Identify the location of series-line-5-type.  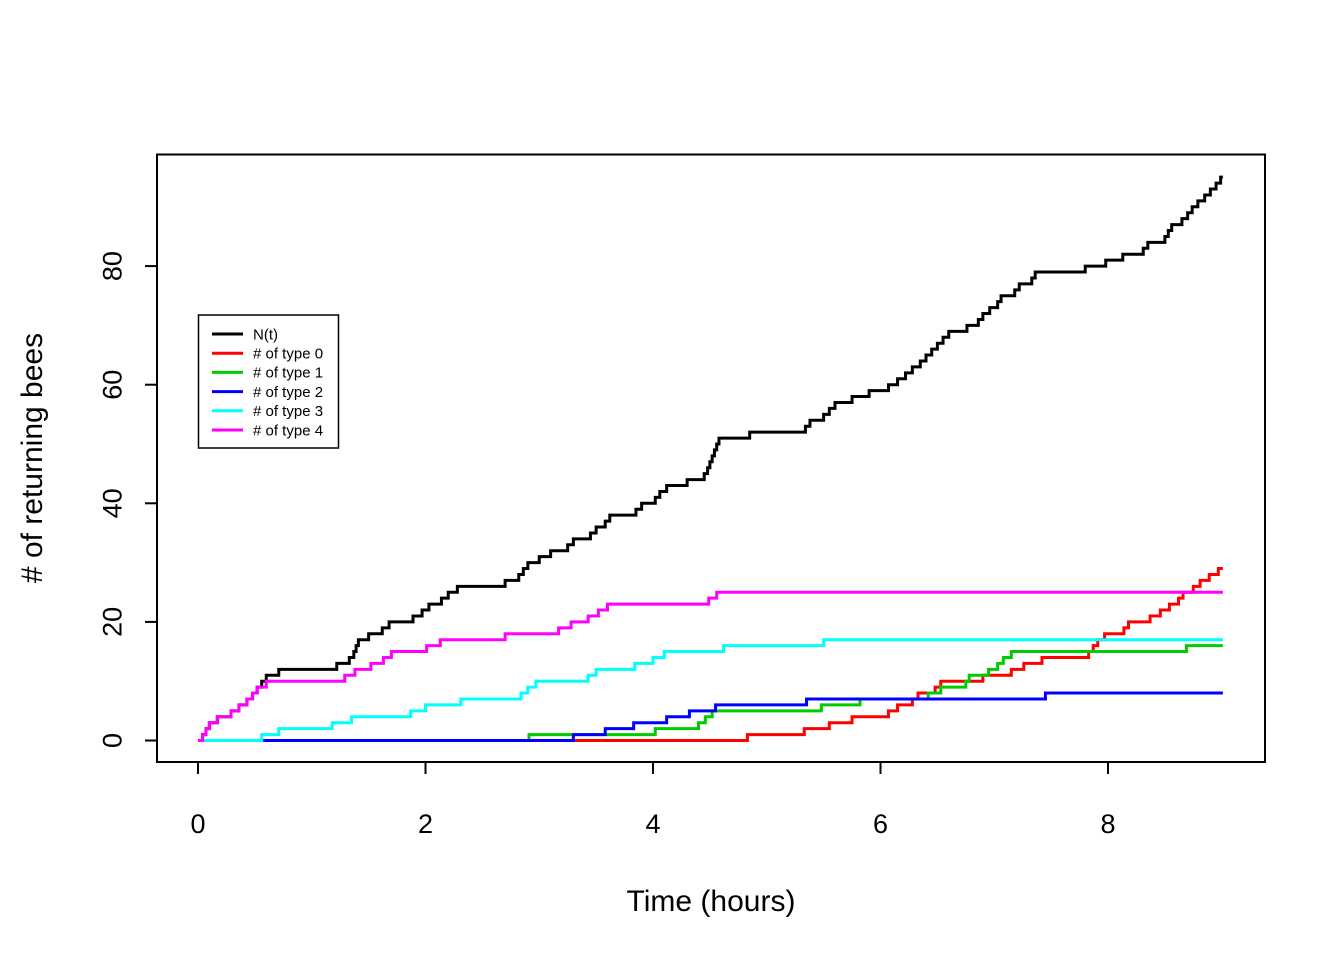
(710, 666).